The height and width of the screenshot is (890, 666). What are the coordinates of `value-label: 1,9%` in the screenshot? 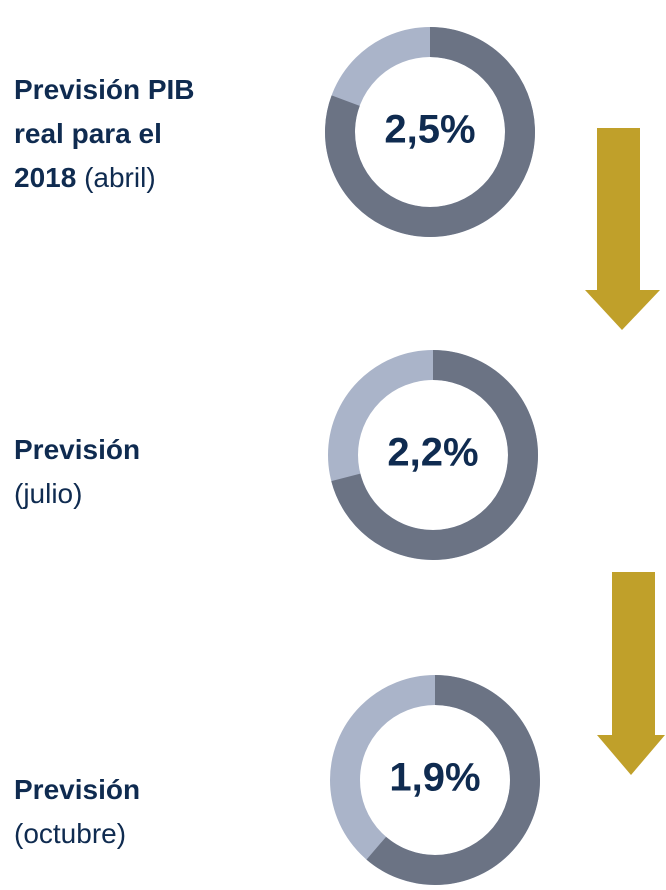 It's located at (434, 778).